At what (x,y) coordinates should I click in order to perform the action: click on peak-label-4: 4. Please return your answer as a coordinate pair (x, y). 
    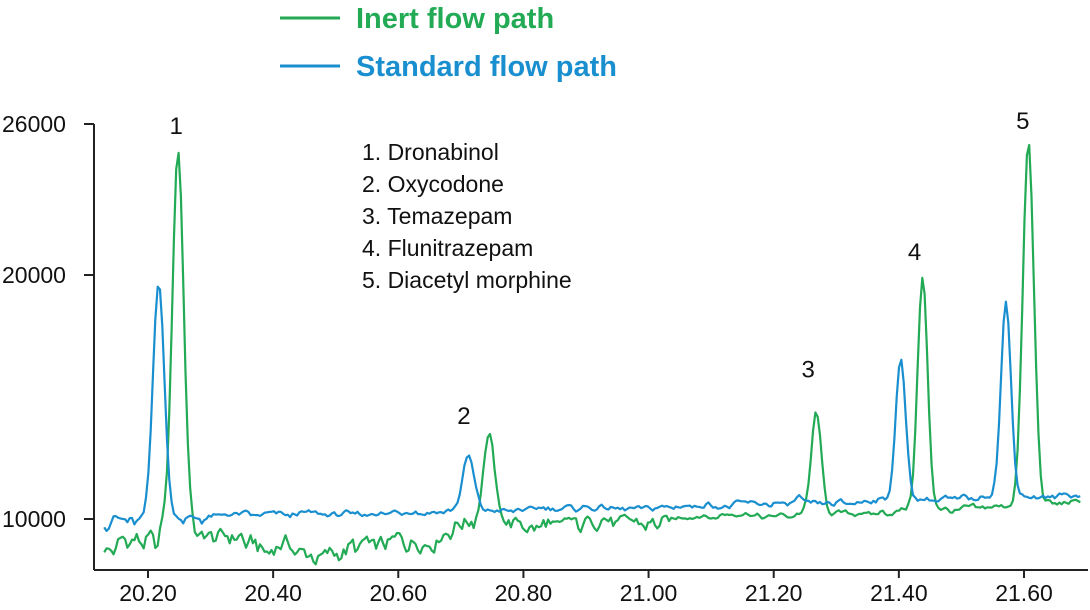
    Looking at the image, I should click on (914, 252).